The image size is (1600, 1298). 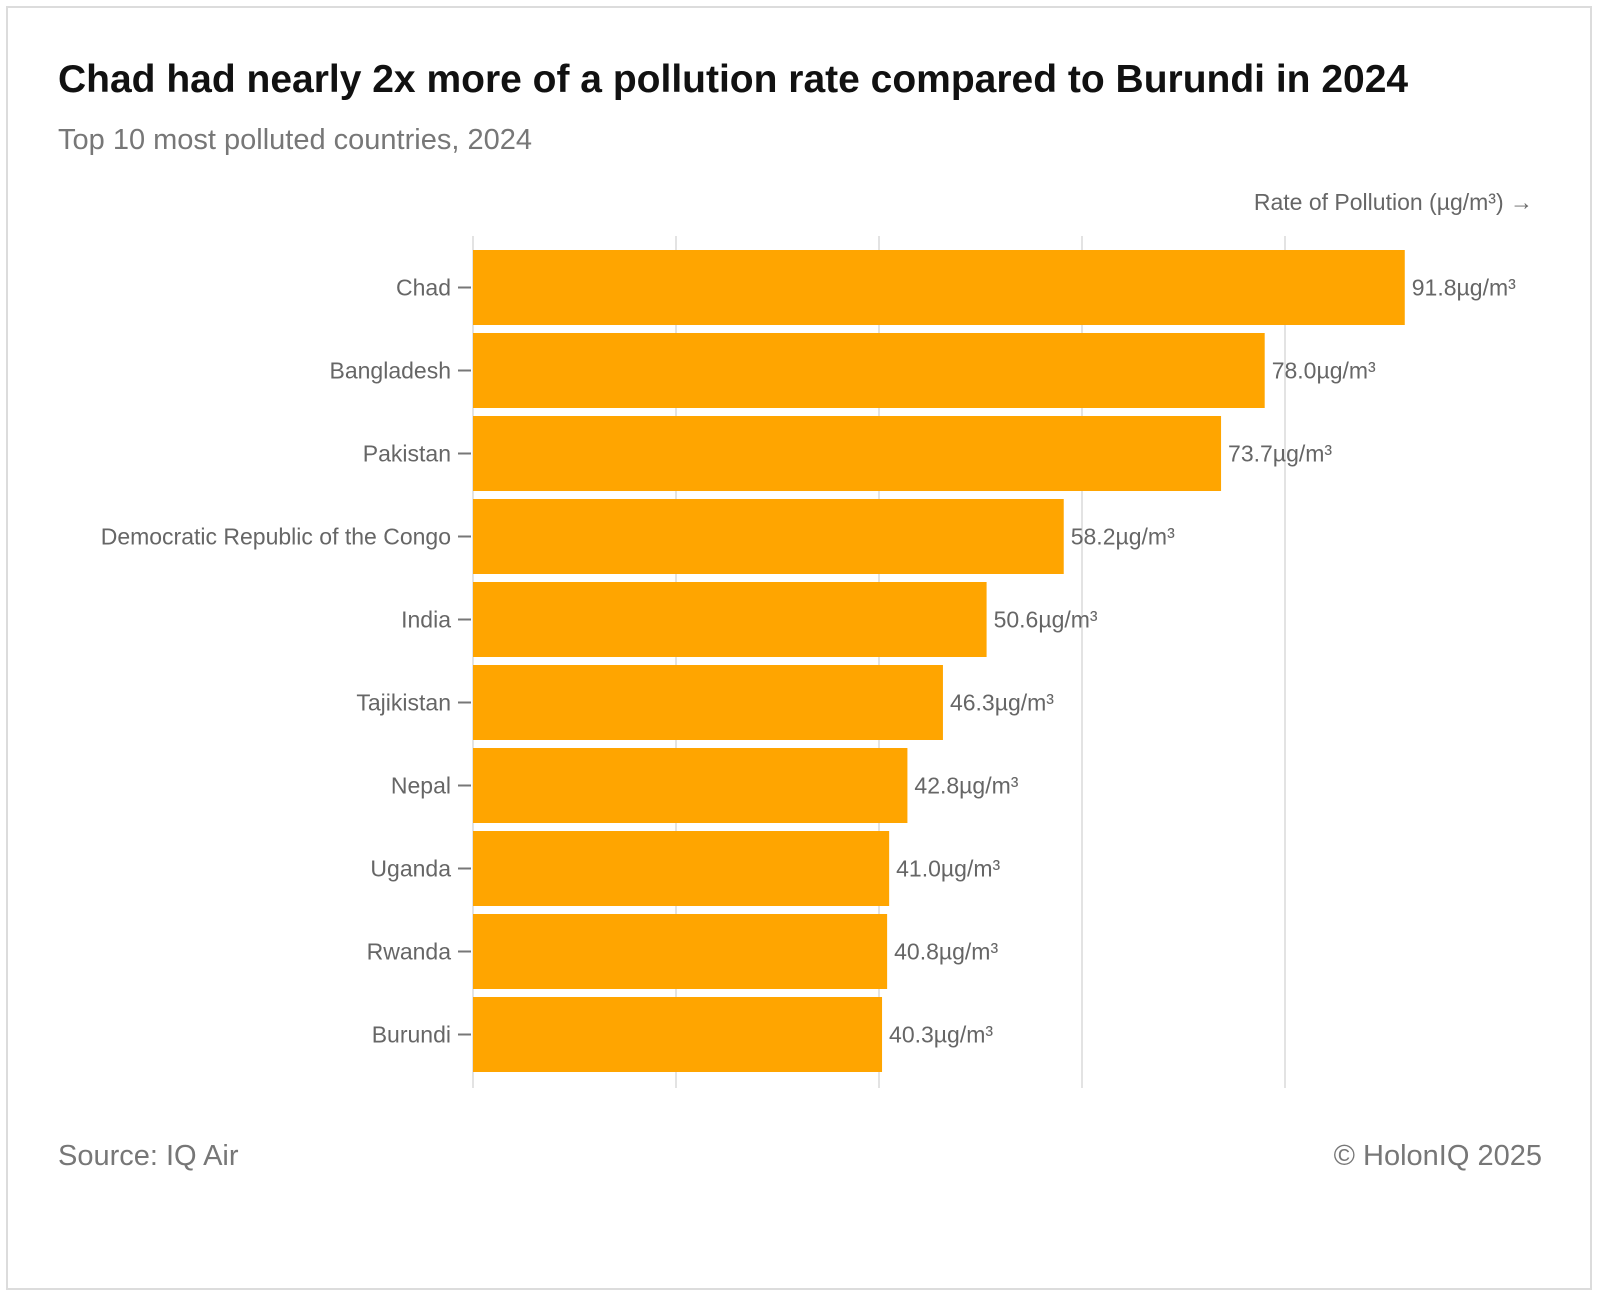 I want to click on value-label: 91.8µg/m³, so click(x=1464, y=288).